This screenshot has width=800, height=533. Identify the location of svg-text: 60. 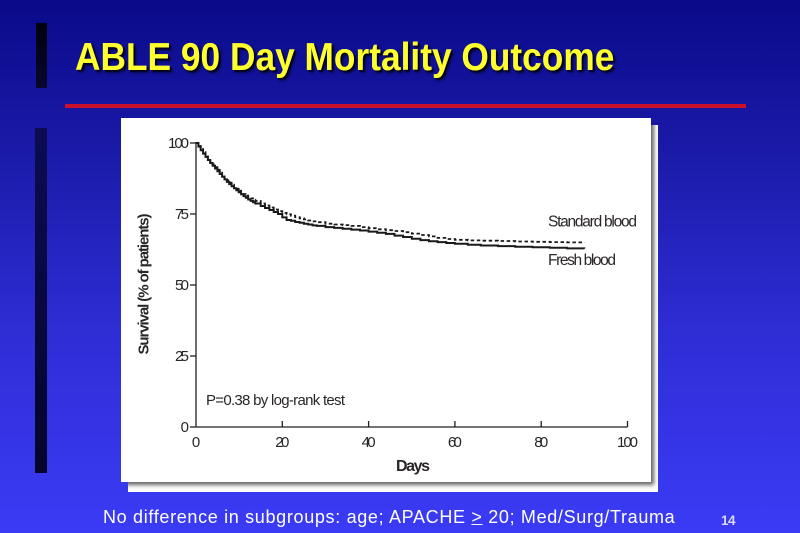
(455, 442).